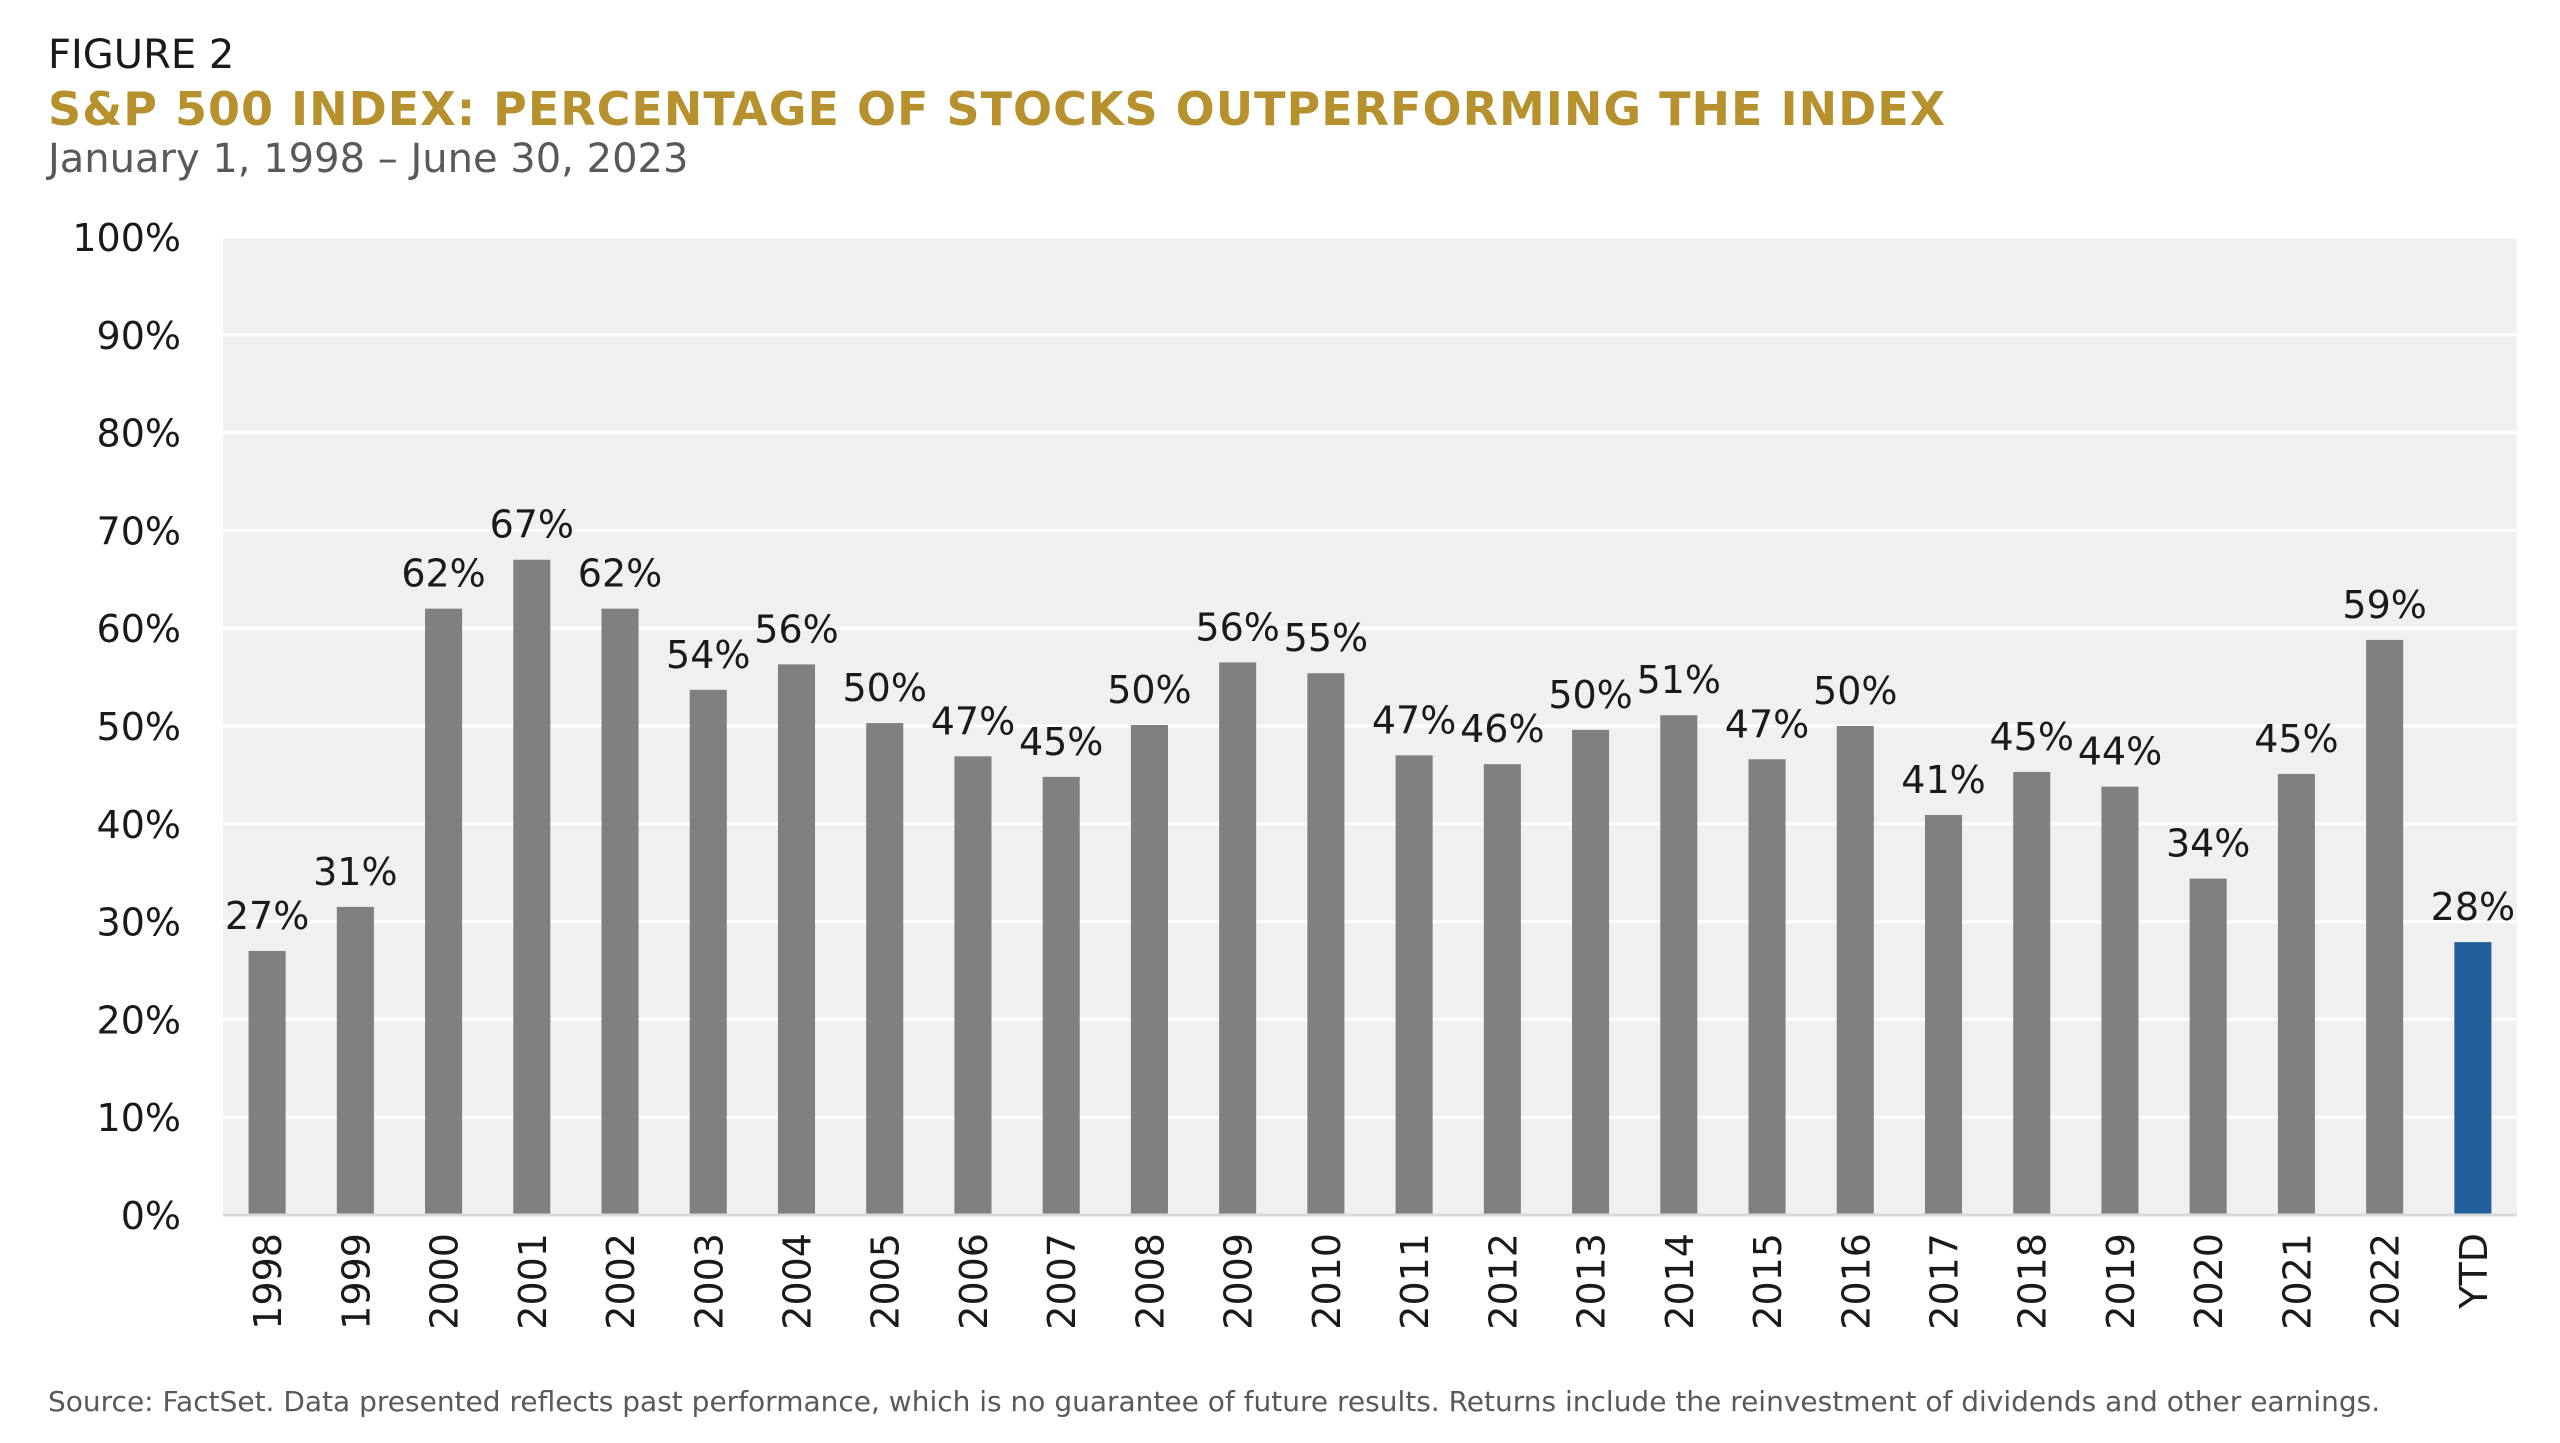 Image resolution: width=2560 pixels, height=1443 pixels. What do you see at coordinates (355, 872) in the screenshot?
I see `data-label: 31%` at bounding box center [355, 872].